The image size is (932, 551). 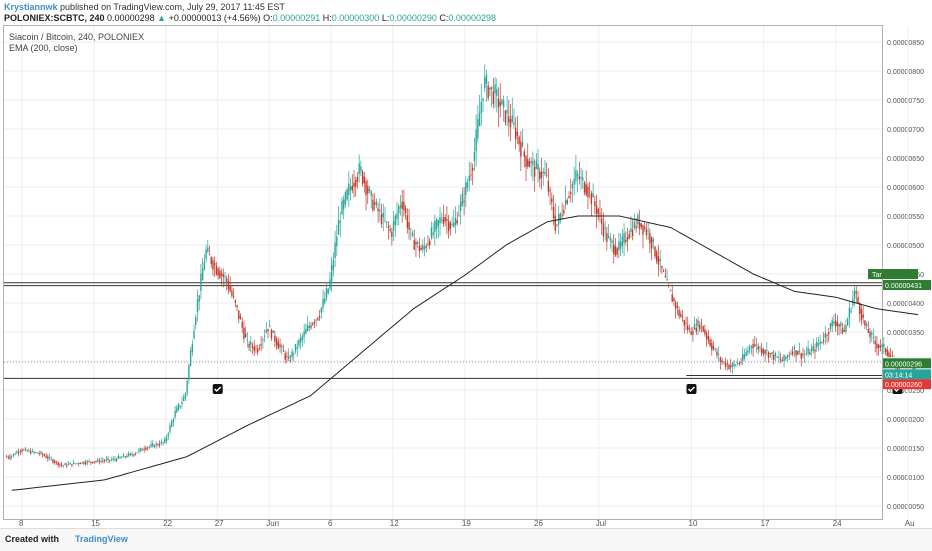 I want to click on tradingview-logo: TradingView, so click(x=101, y=539).